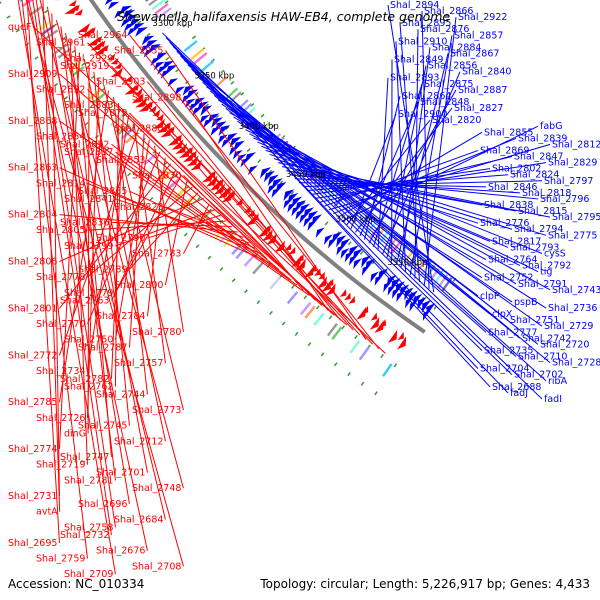 The width and height of the screenshot is (600, 600). I want to click on gene-label-forward: Shal_2774, so click(32, 449).